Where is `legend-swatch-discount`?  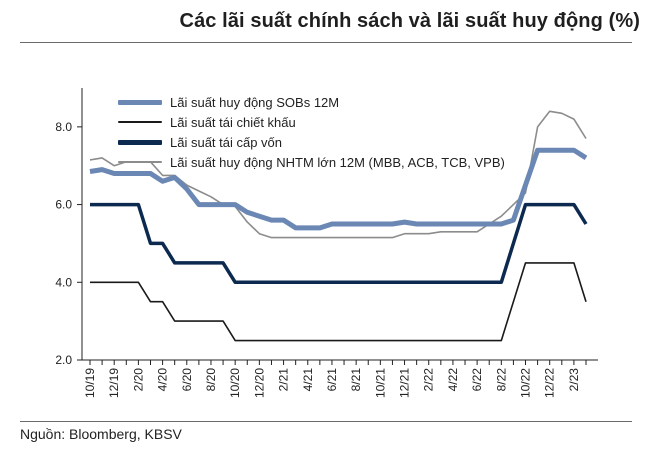
legend-swatch-discount is located at coordinates (140, 122).